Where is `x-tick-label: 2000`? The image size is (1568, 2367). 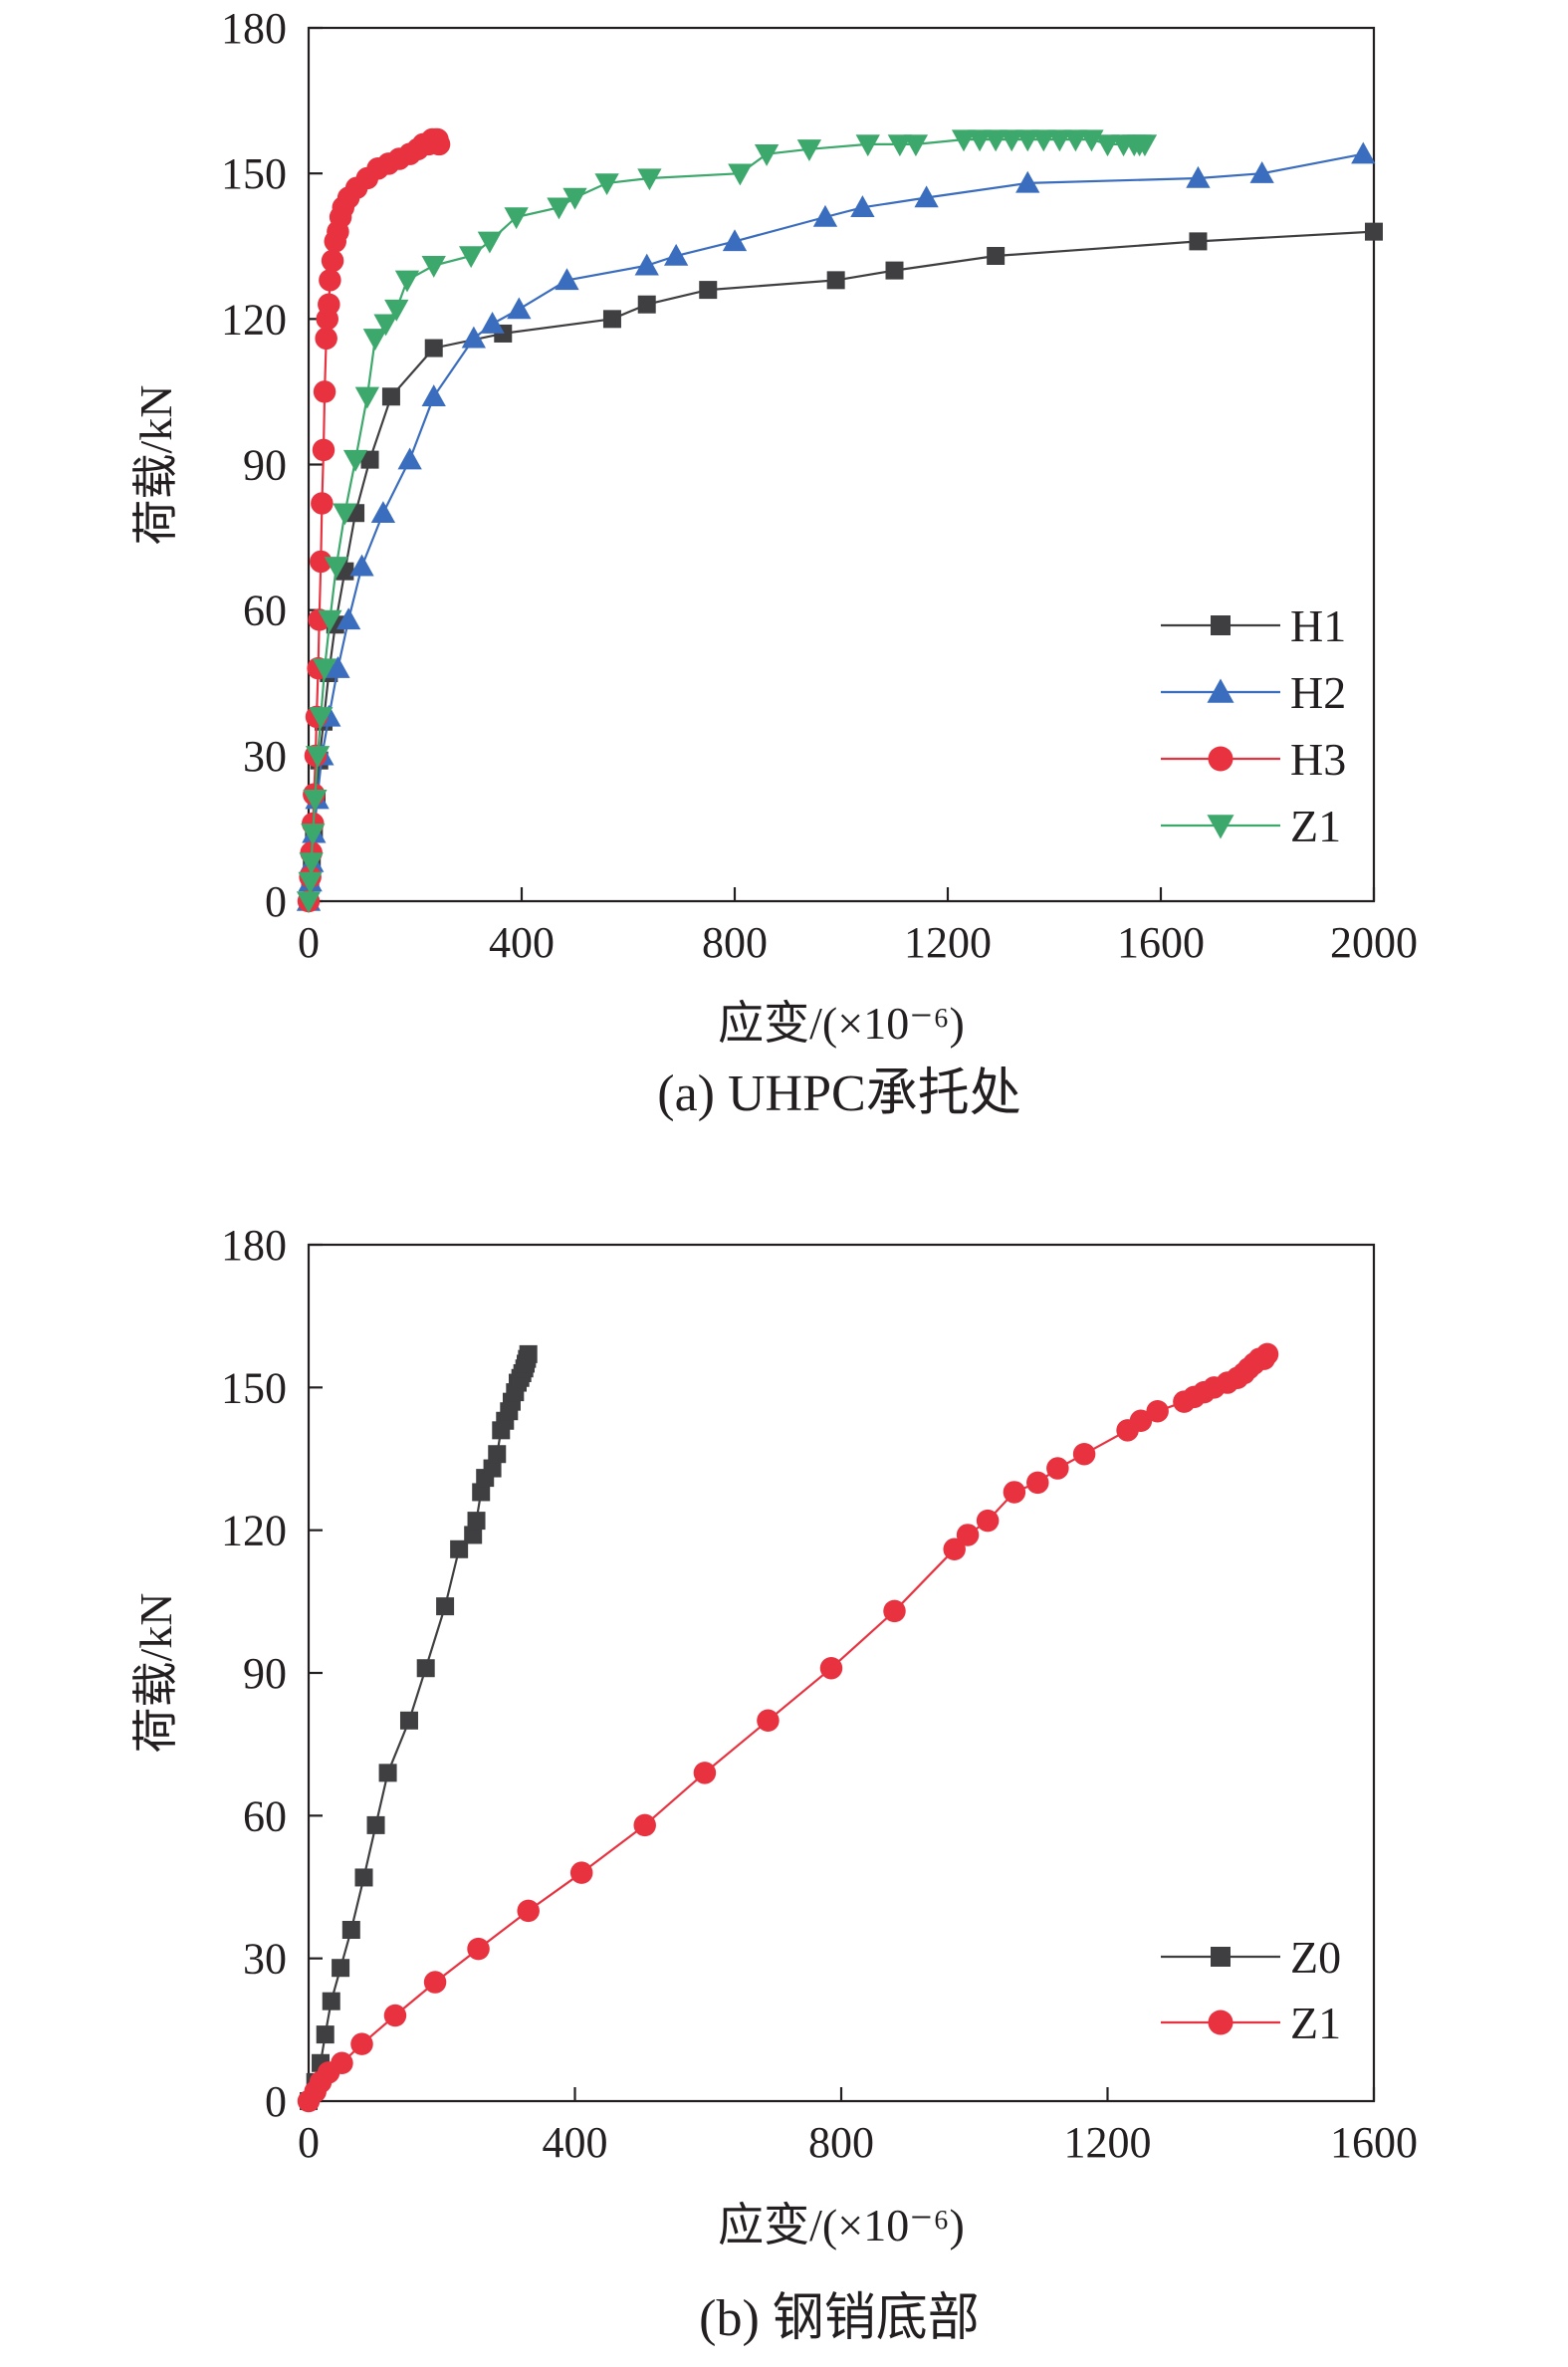
x-tick-label: 2000 is located at coordinates (1374, 943).